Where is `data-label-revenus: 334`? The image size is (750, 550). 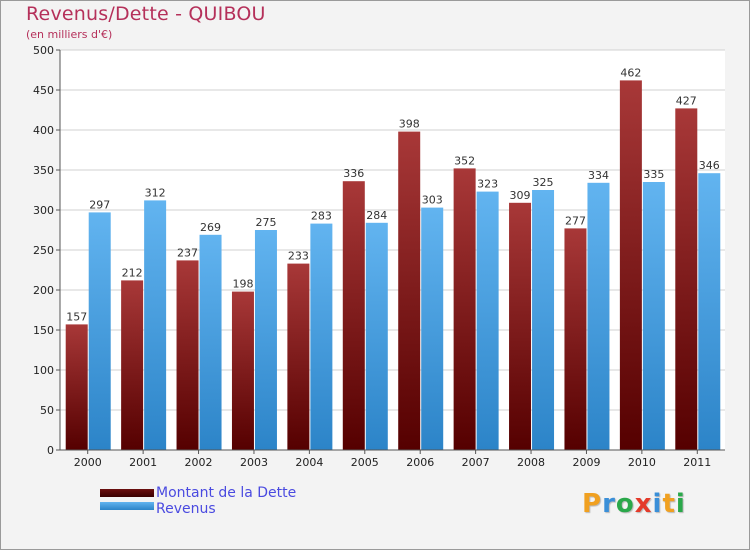
data-label-revenus: 334 is located at coordinates (598, 175).